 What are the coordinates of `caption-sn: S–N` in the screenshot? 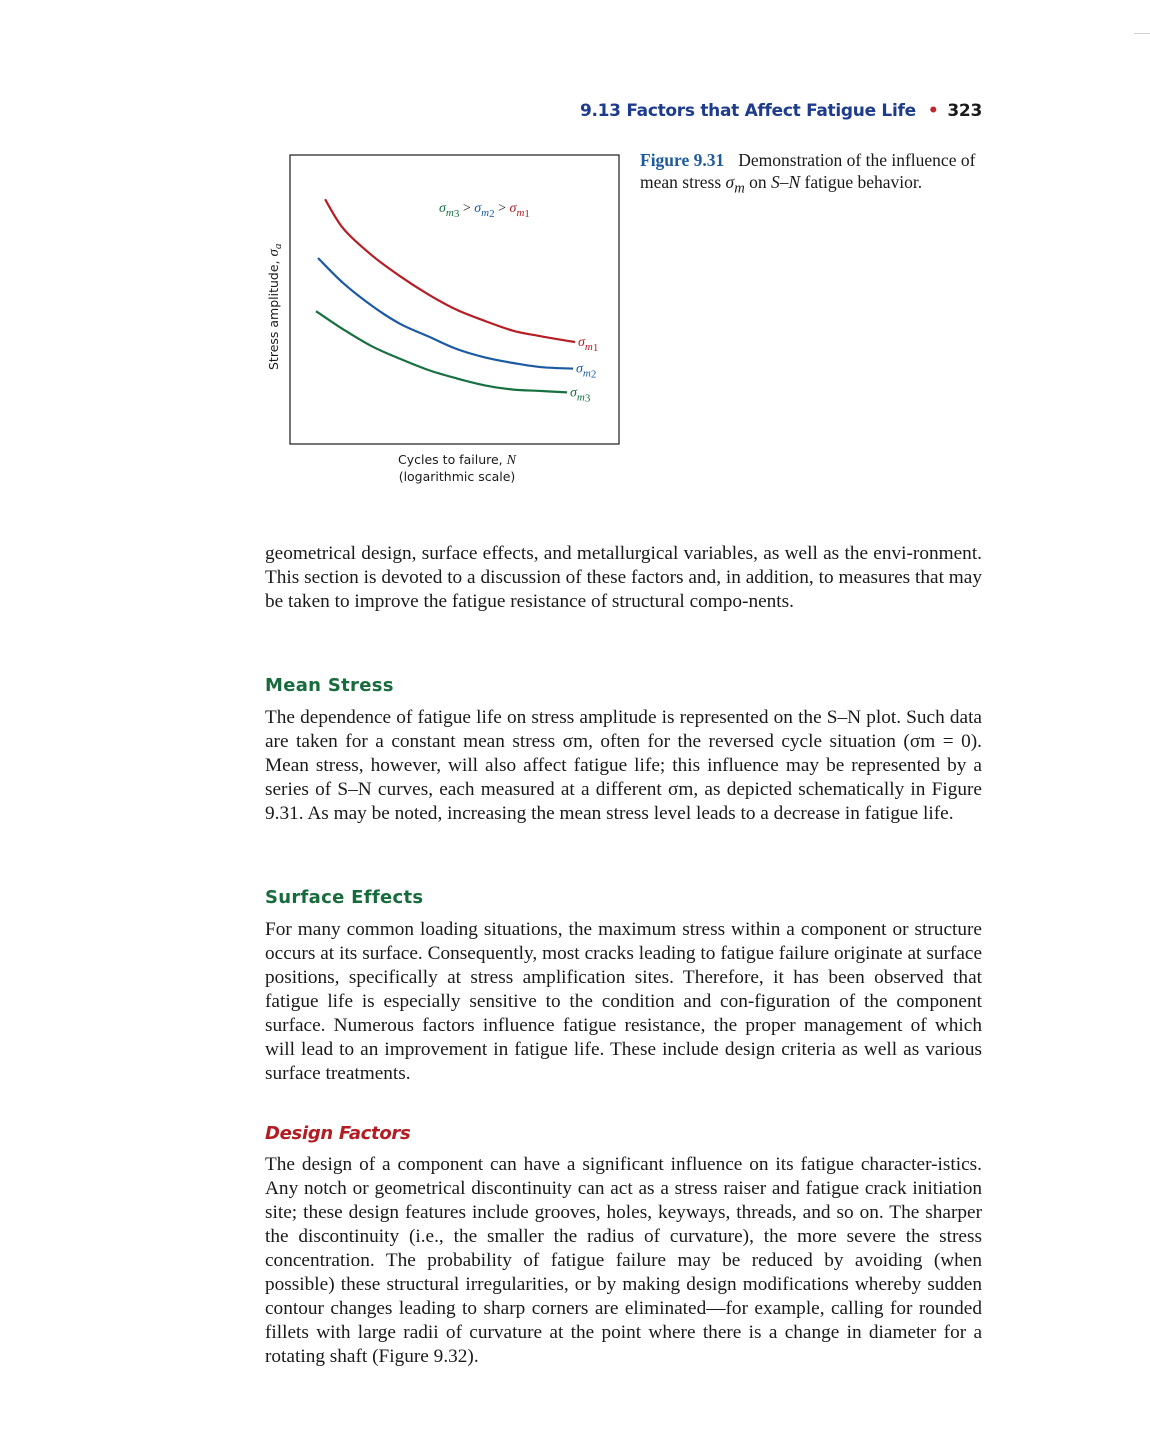 It's located at (785, 182).